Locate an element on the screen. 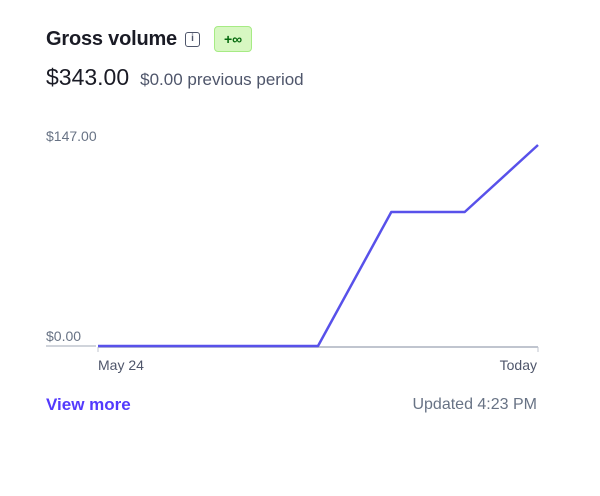 This screenshot has height=496, width=600. info-icon: i is located at coordinates (192, 39).